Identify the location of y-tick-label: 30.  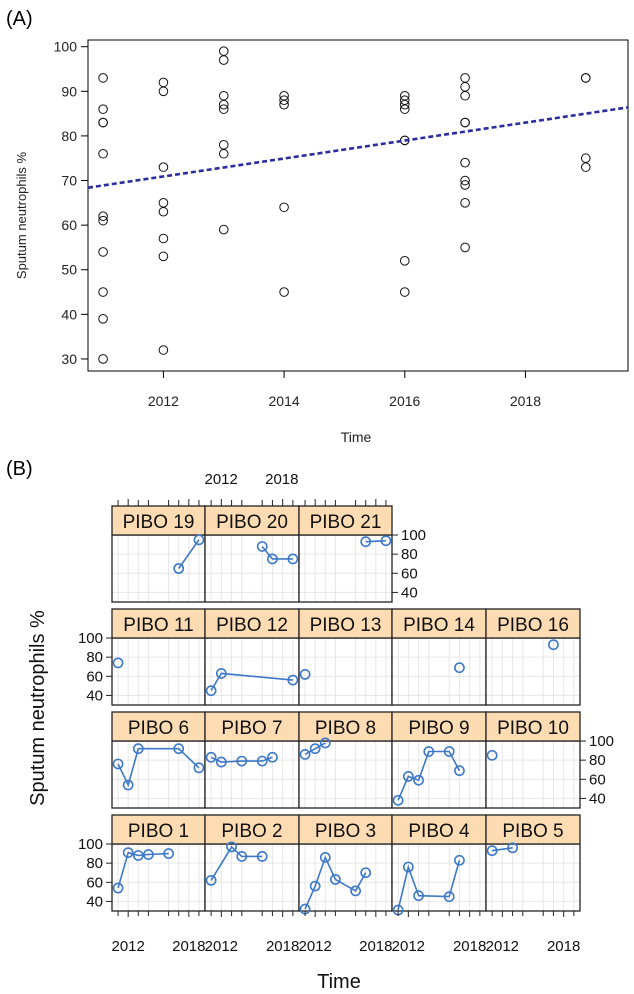
(69, 359).